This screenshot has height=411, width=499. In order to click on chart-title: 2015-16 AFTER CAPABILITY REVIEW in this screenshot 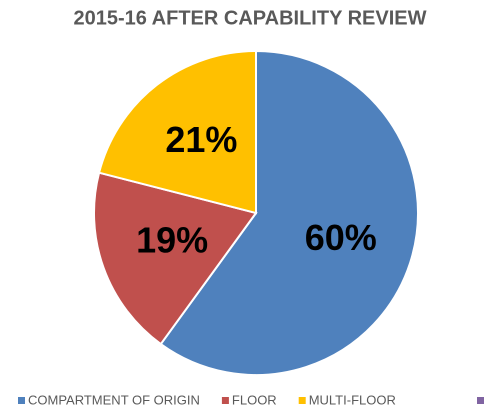, I will do `click(249, 18)`.